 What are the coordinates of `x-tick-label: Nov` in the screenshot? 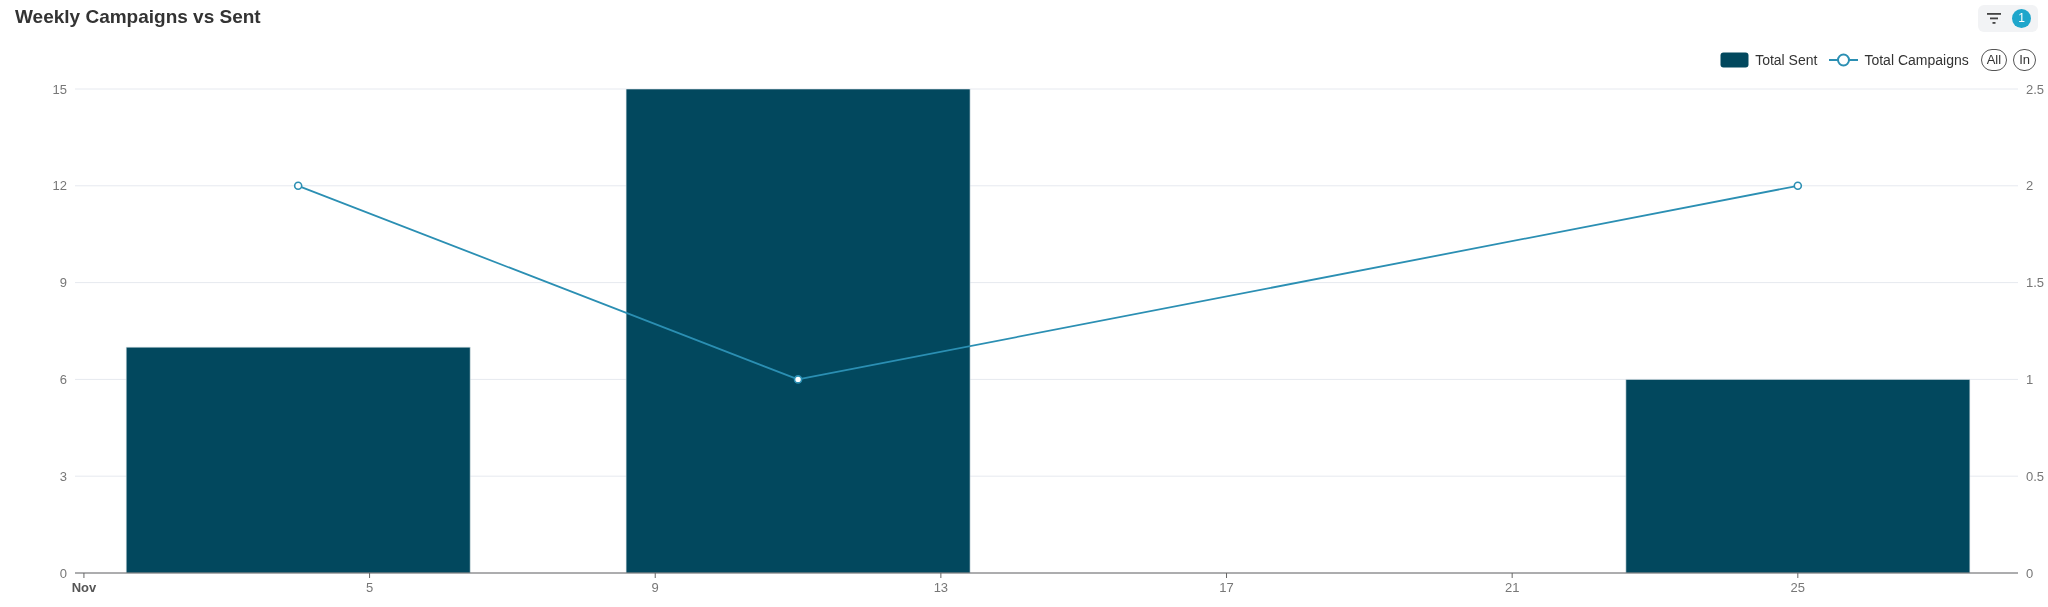 It's located at (84, 587).